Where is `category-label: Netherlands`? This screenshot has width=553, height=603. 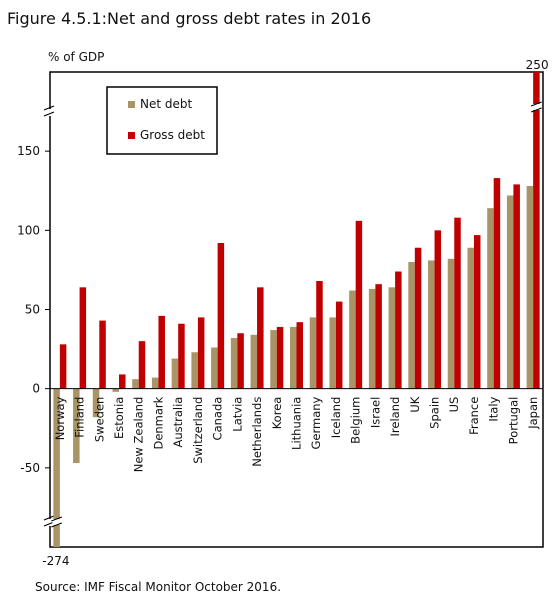
category-label: Netherlands is located at coordinates (257, 432).